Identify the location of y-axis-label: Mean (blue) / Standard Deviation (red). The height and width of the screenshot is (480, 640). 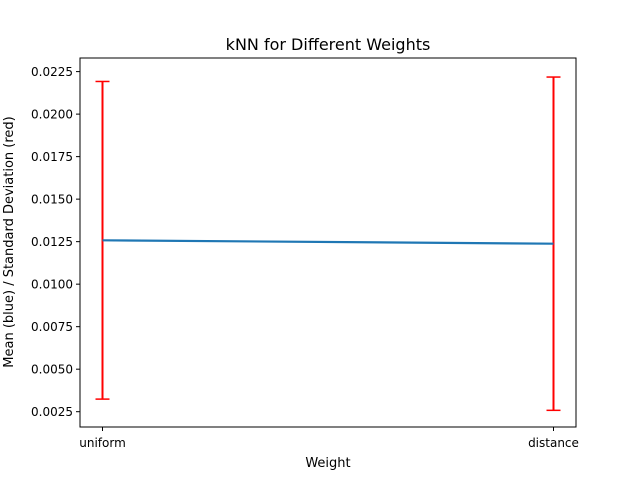
(9, 241).